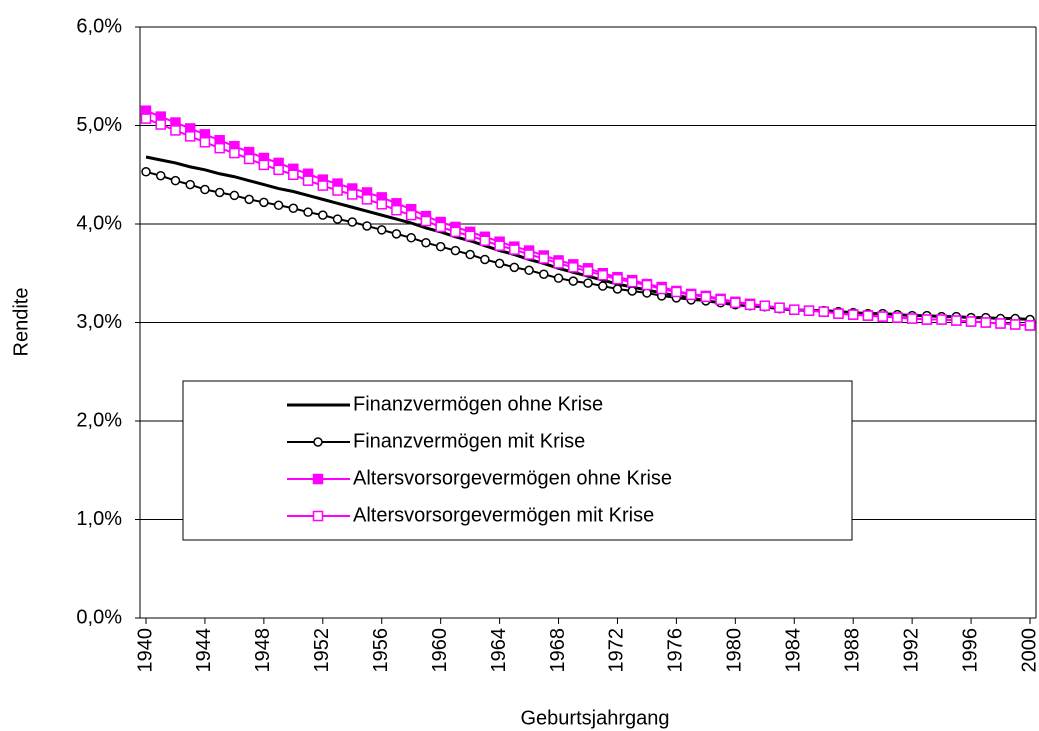 This screenshot has width=1039, height=731. What do you see at coordinates (1028, 650) in the screenshot?
I see `x-tick-label: 2000` at bounding box center [1028, 650].